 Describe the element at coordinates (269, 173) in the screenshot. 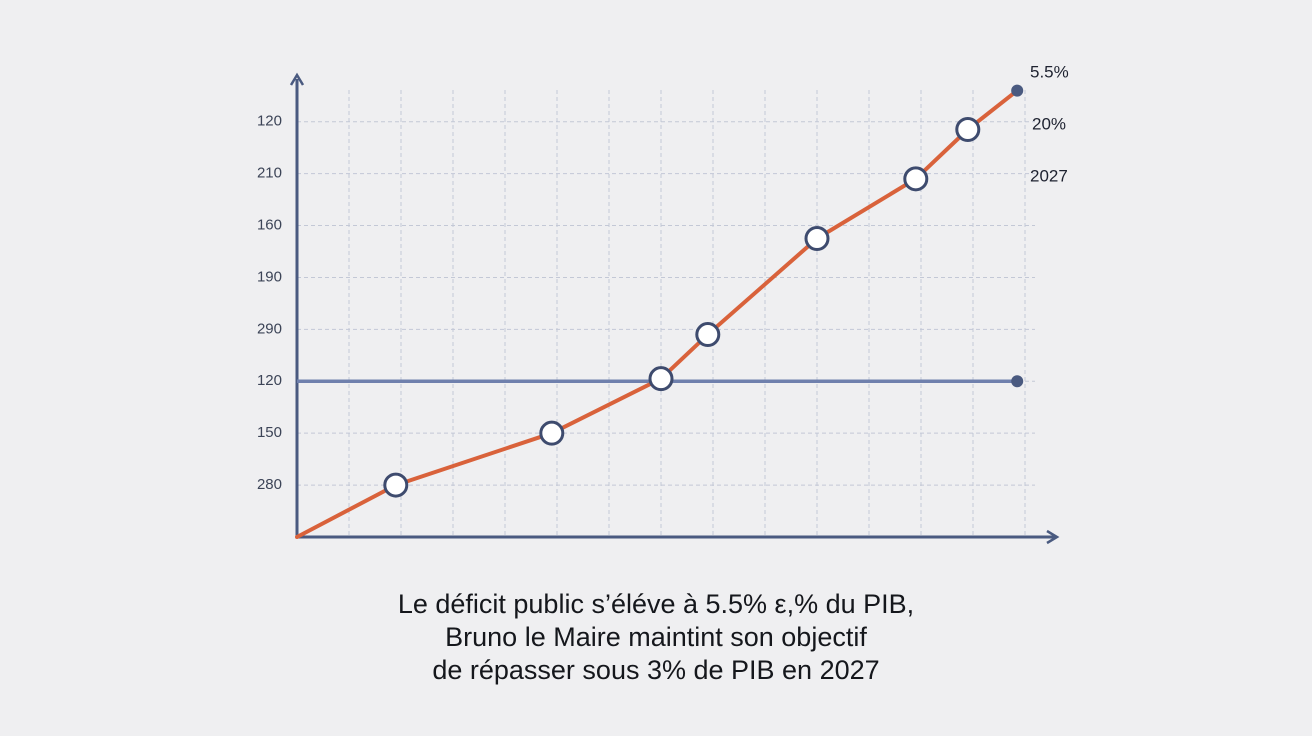

I see `y-tick-label: 210` at that location.